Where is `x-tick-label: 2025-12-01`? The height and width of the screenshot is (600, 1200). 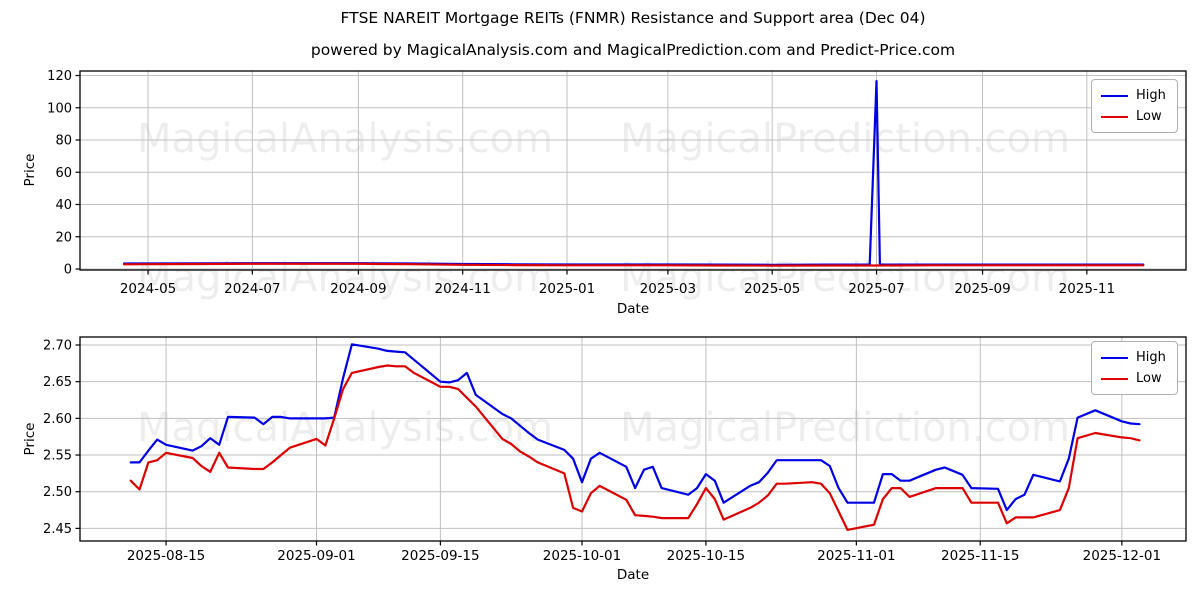 x-tick-label: 2025-12-01 is located at coordinates (1122, 556).